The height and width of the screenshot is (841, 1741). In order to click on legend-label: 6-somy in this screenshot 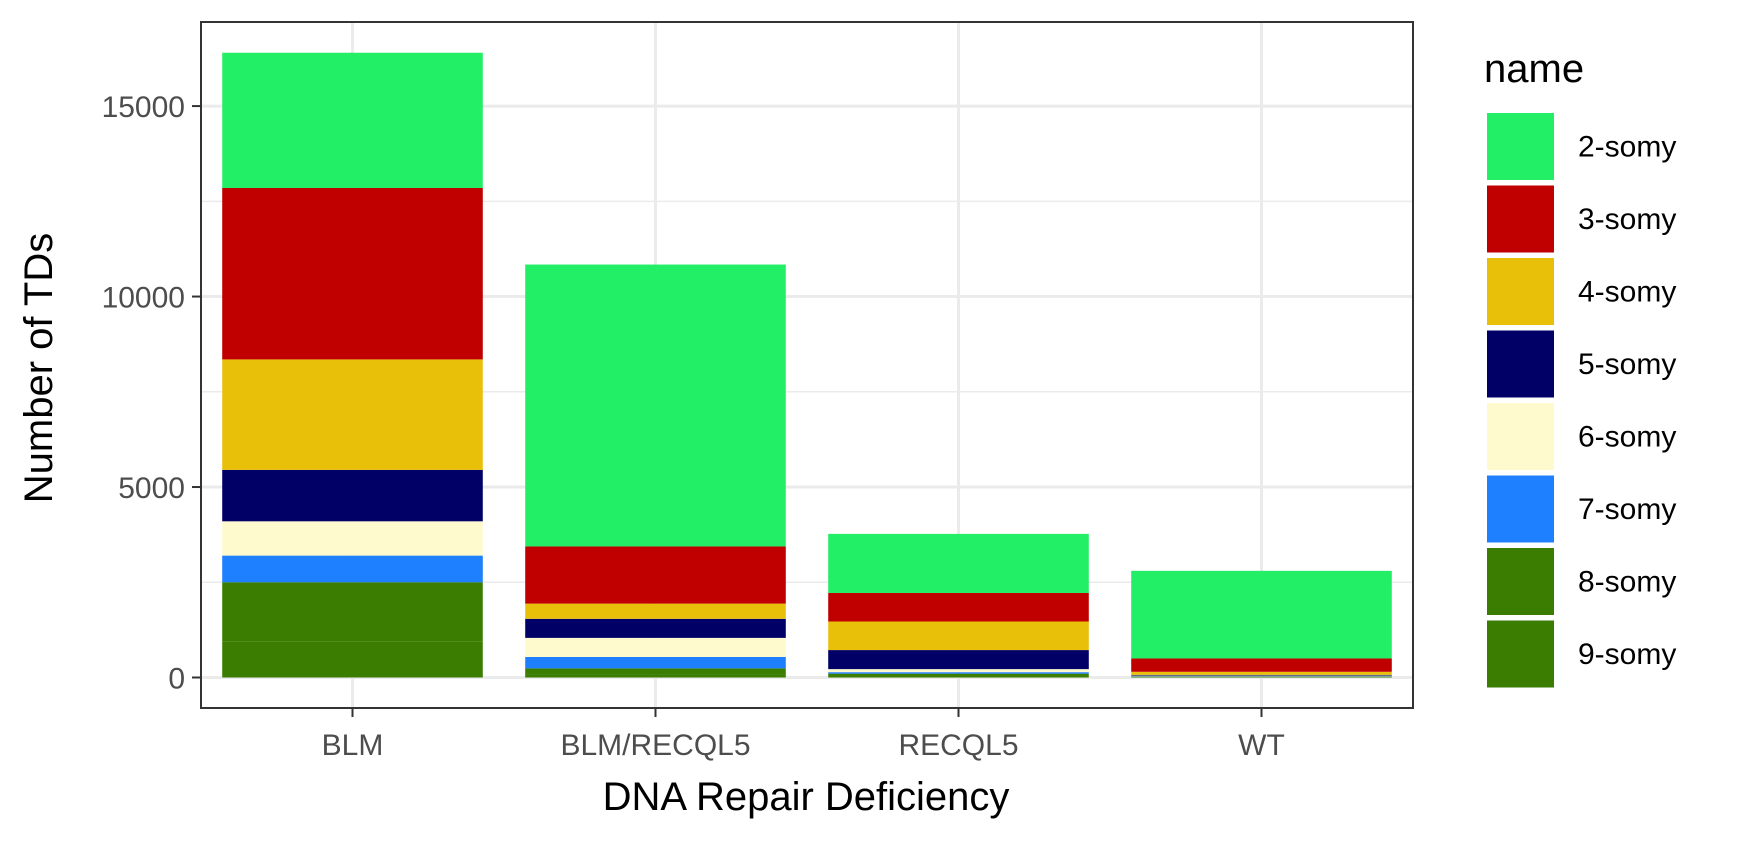, I will do `click(1627, 437)`.